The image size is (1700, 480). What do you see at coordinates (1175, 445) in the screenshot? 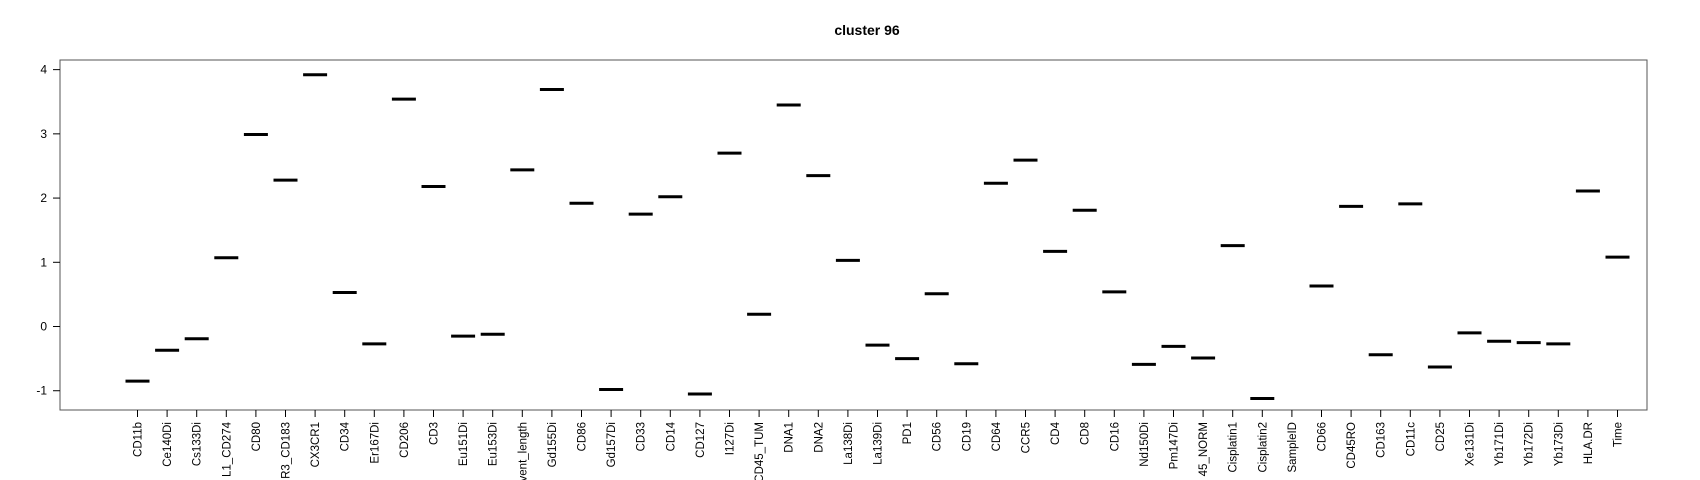
I see `x-tick-label: Pm147Di` at bounding box center [1175, 445].